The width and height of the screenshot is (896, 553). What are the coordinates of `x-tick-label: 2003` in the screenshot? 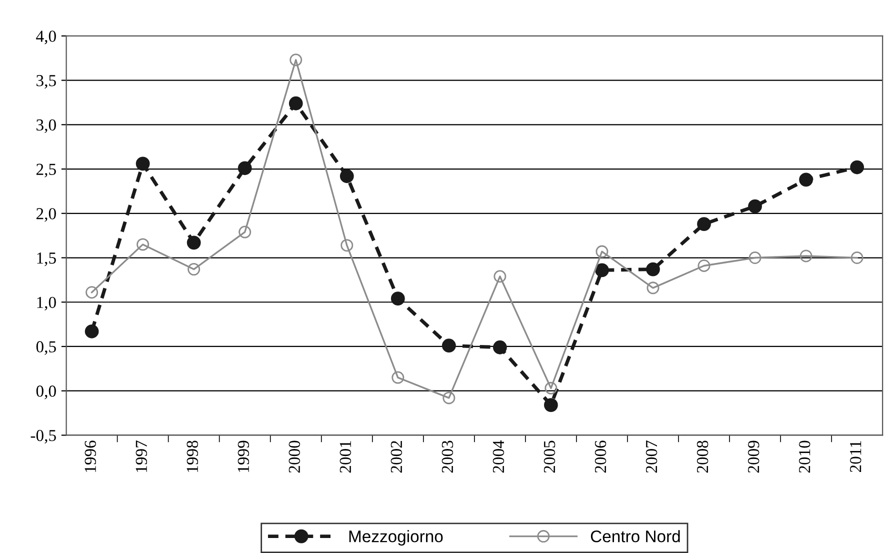 It's located at (448, 456).